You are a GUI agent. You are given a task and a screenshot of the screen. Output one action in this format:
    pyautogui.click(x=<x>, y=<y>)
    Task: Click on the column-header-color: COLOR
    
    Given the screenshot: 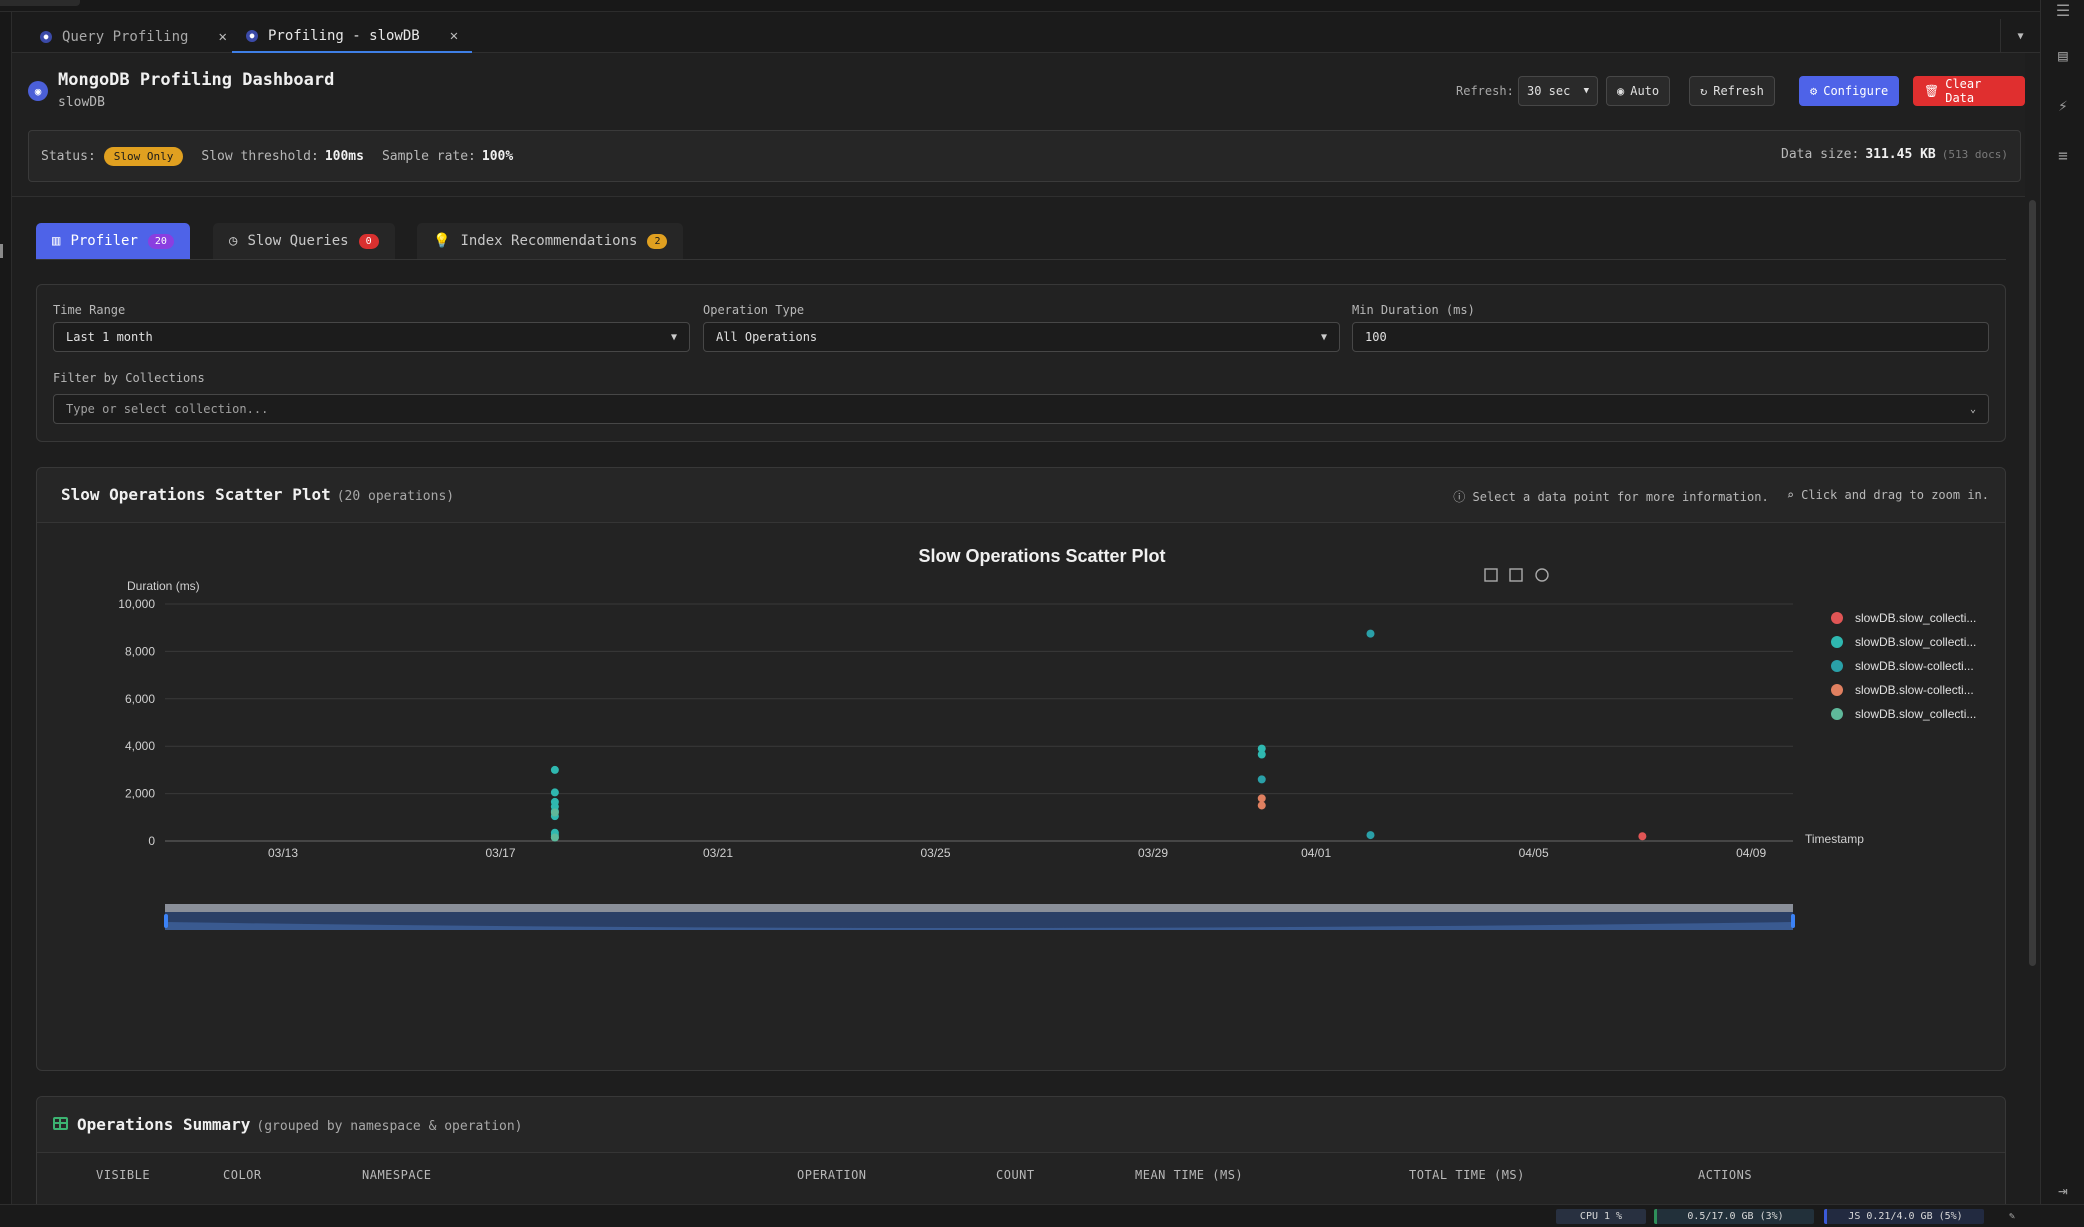 What is the action you would take?
    pyautogui.click(x=242, y=1175)
    